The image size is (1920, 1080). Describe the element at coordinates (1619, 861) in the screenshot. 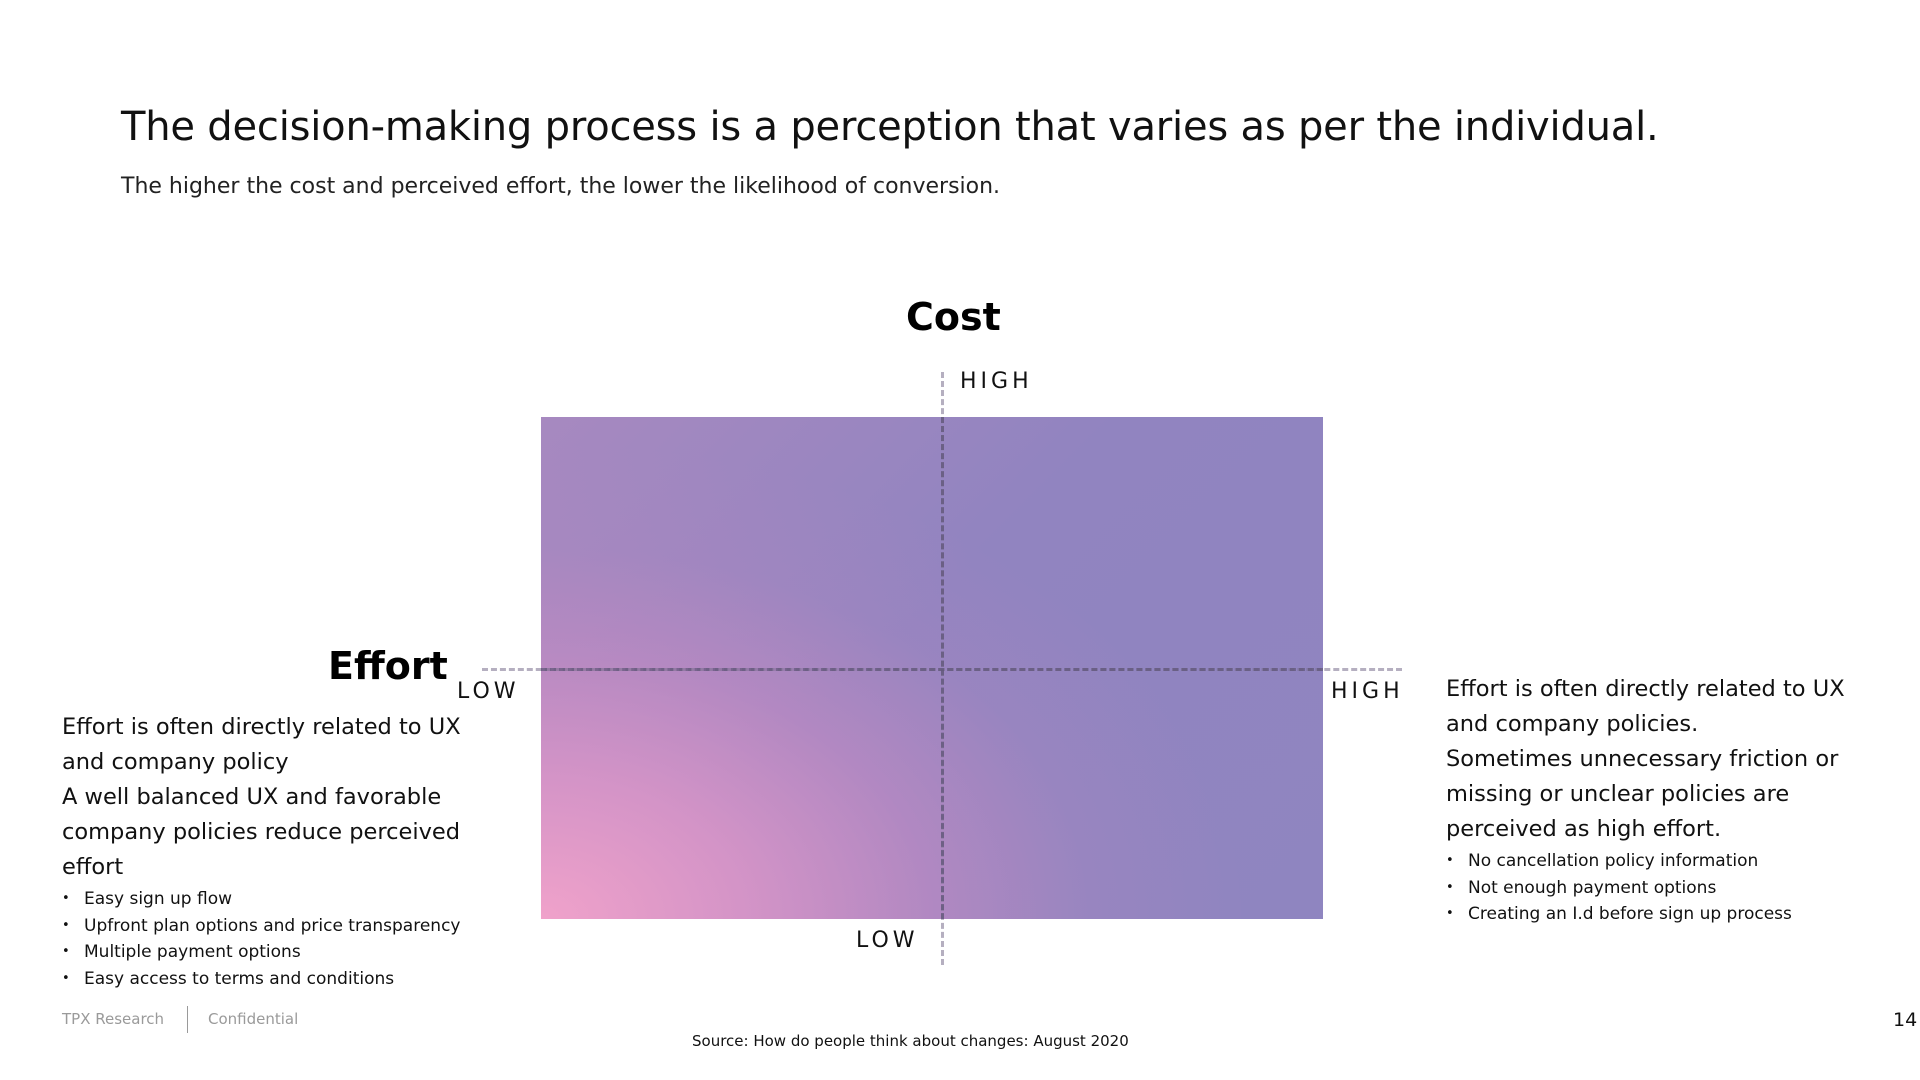

I see `list-item: No cancellation policy information` at that location.